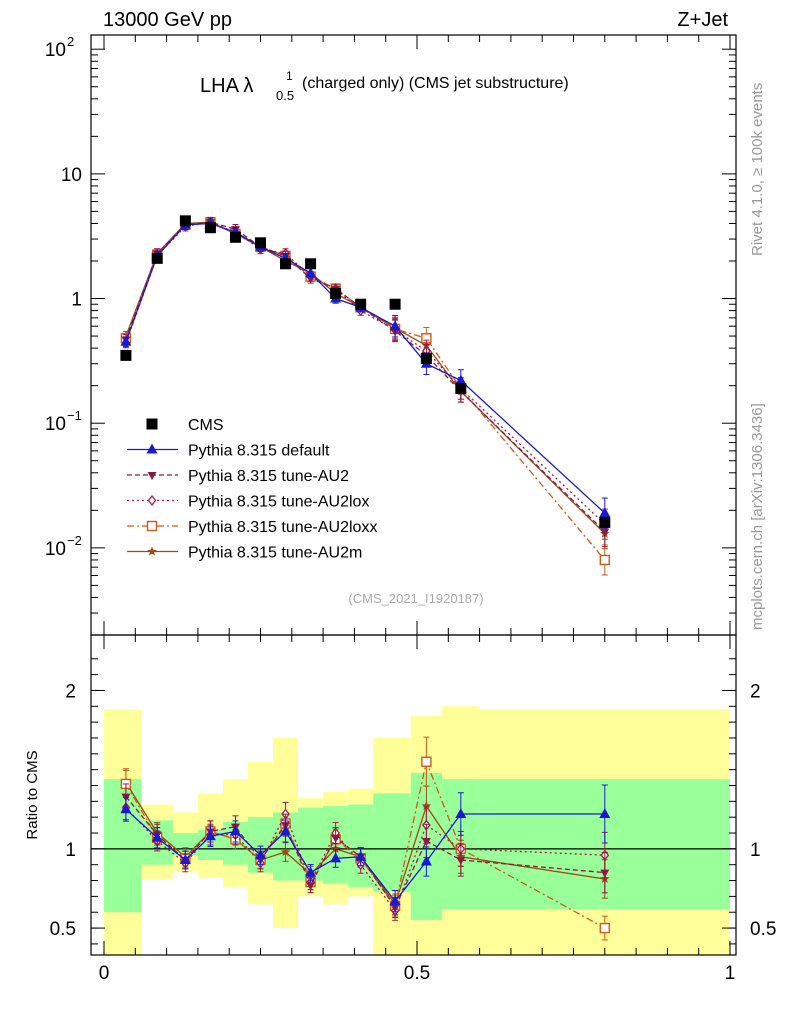 The height and width of the screenshot is (1024, 786). What do you see at coordinates (206, 425) in the screenshot?
I see `legend-label-cms: CMS` at bounding box center [206, 425].